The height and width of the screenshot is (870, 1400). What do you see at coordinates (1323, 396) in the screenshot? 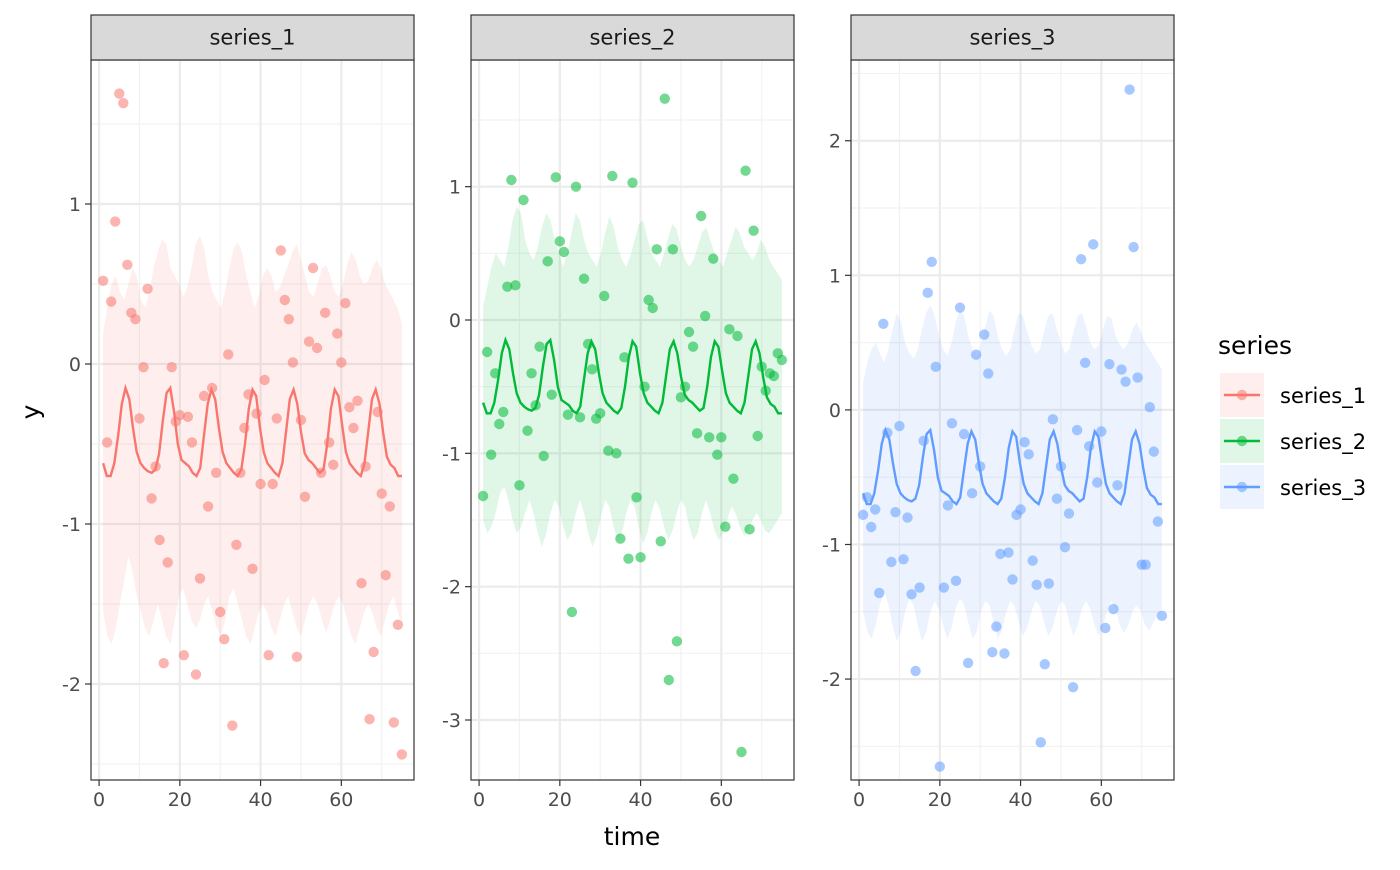
I see `legend-label: series_1` at bounding box center [1323, 396].